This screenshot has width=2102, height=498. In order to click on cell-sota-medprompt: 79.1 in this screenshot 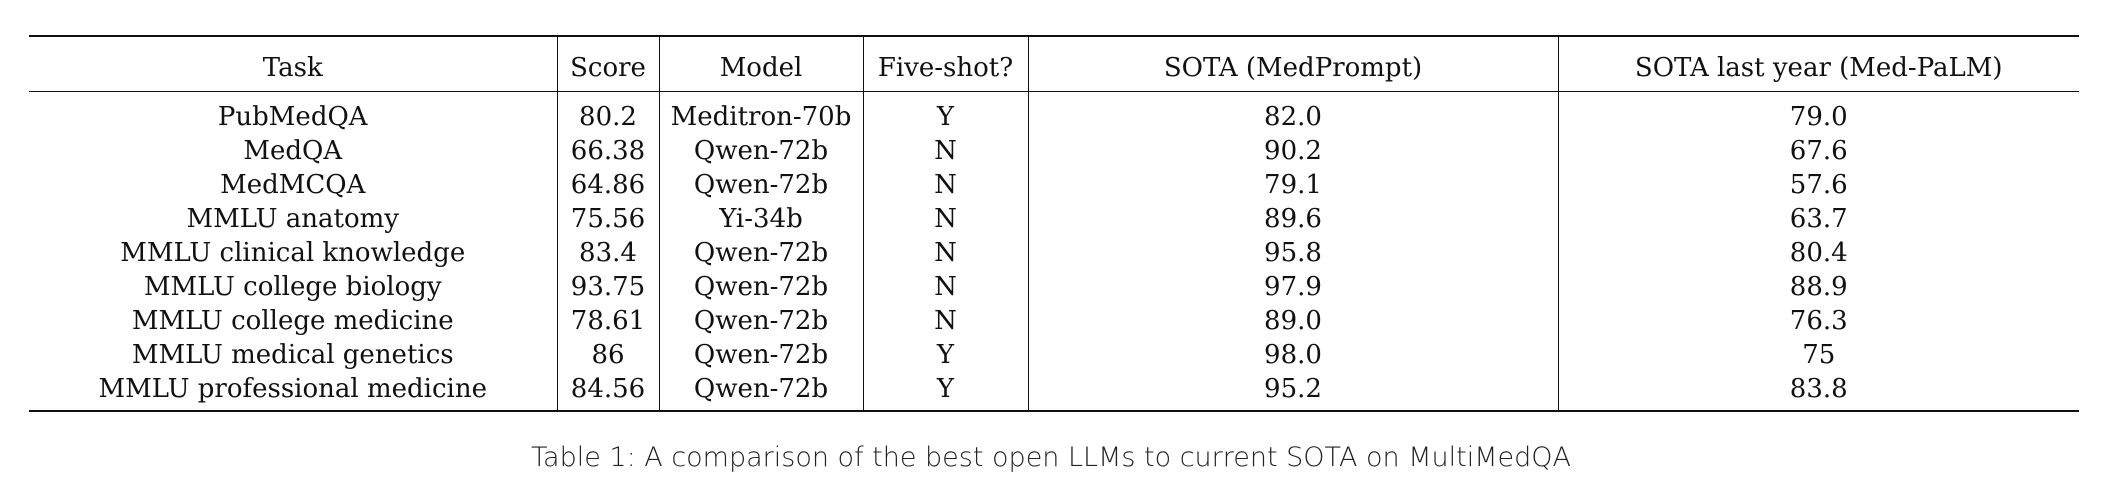, I will do `click(1292, 185)`.